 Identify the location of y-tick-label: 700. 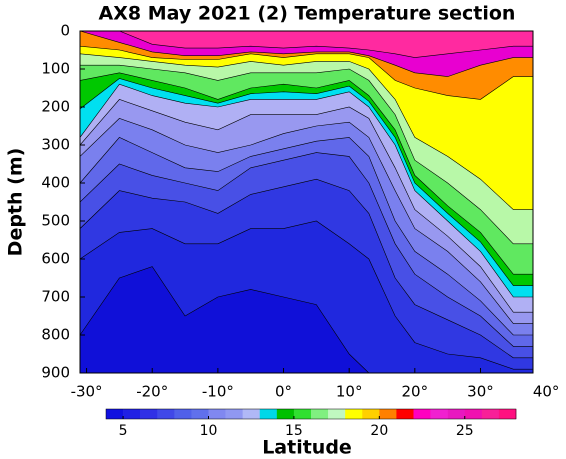
(55, 297).